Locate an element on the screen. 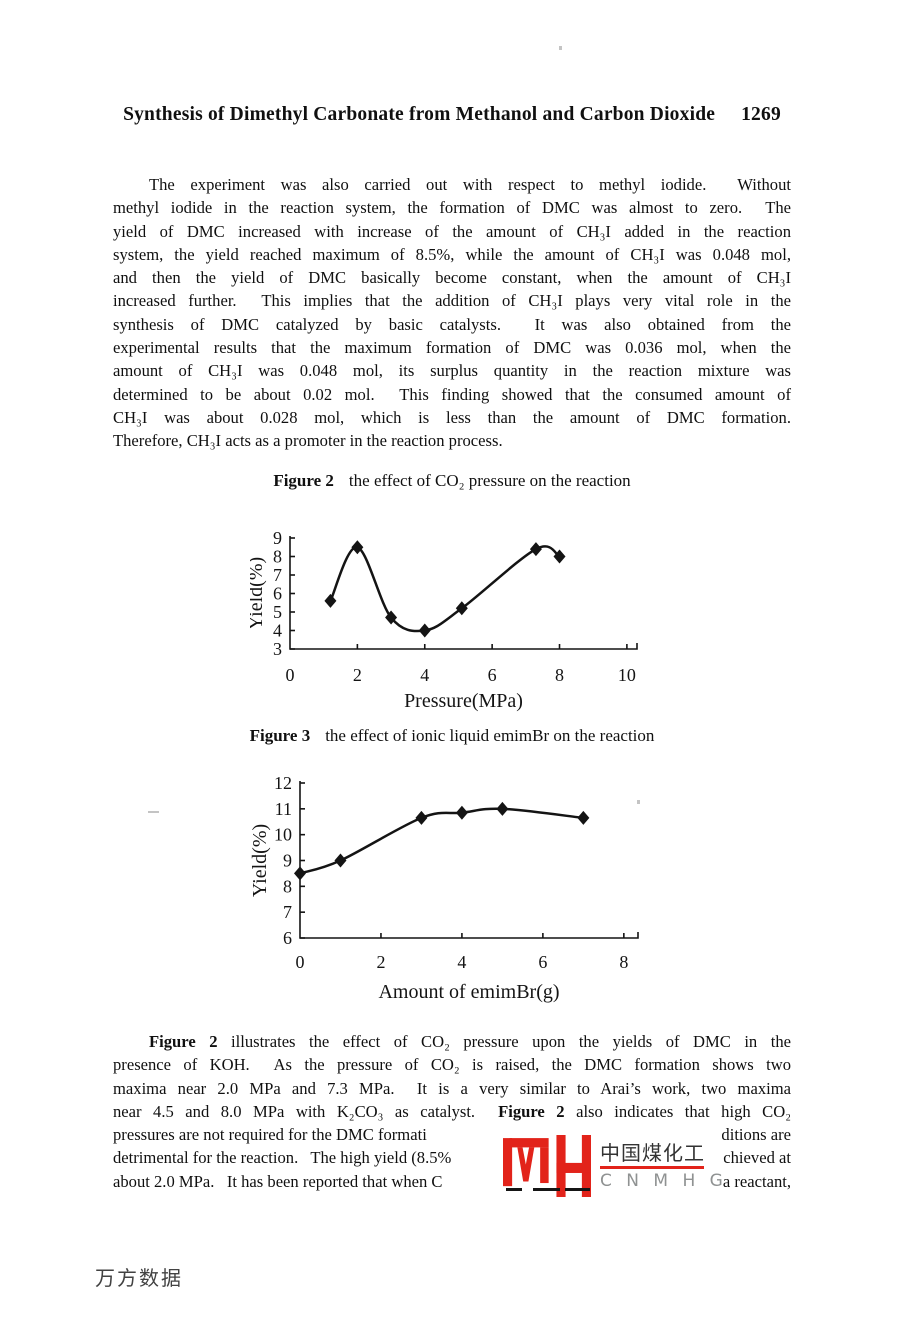 This screenshot has width=904, height=1320. figure3-caption-label: Figure 3 is located at coordinates (280, 735).